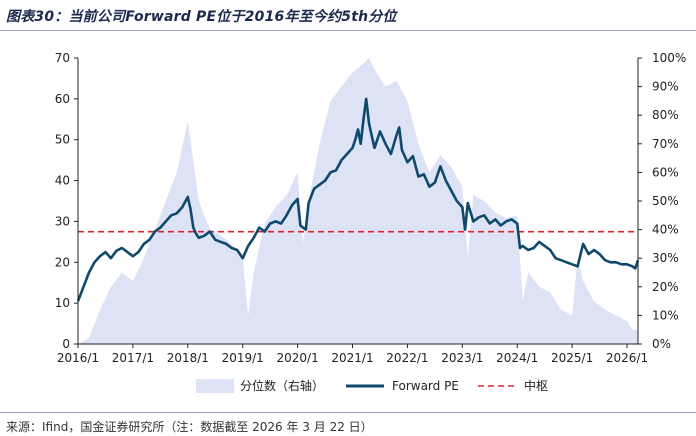  Describe the element at coordinates (133, 358) in the screenshot. I see `x-tick-label: 2017/1` at that location.